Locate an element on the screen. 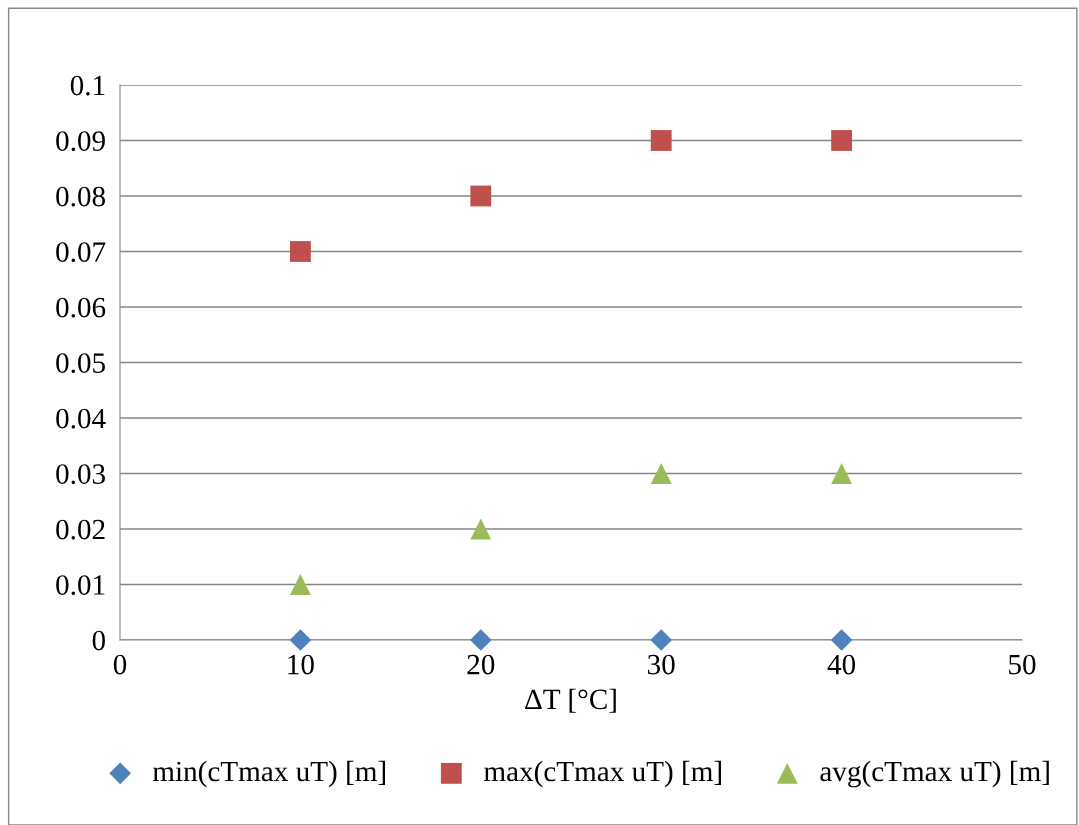 The width and height of the screenshot is (1079, 825). x-tick-label: 40 is located at coordinates (841, 664).